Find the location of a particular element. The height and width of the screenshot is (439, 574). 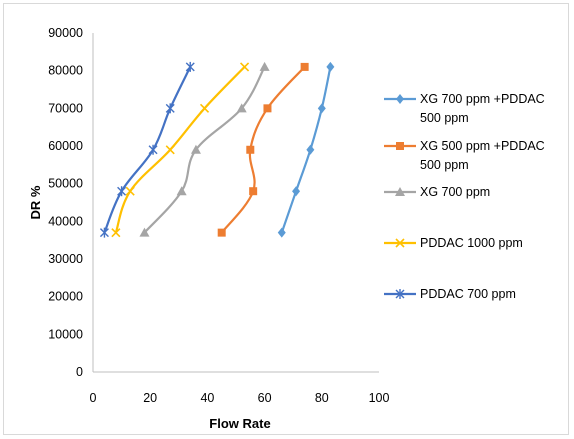

legend-item-4: PDDAC 700 ppm is located at coordinates (450, 294).